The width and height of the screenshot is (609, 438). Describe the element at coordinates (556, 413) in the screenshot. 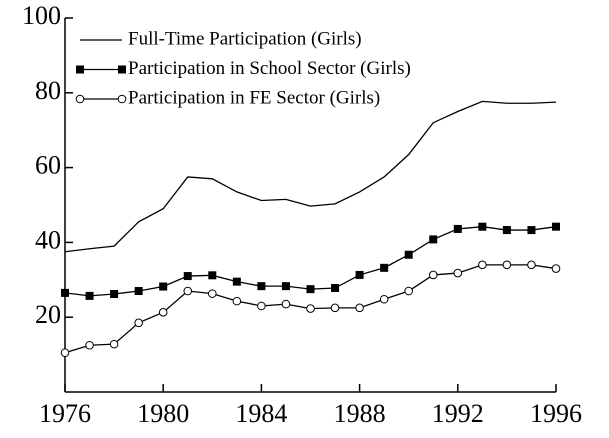

I see `x-tick-label: 1996` at that location.